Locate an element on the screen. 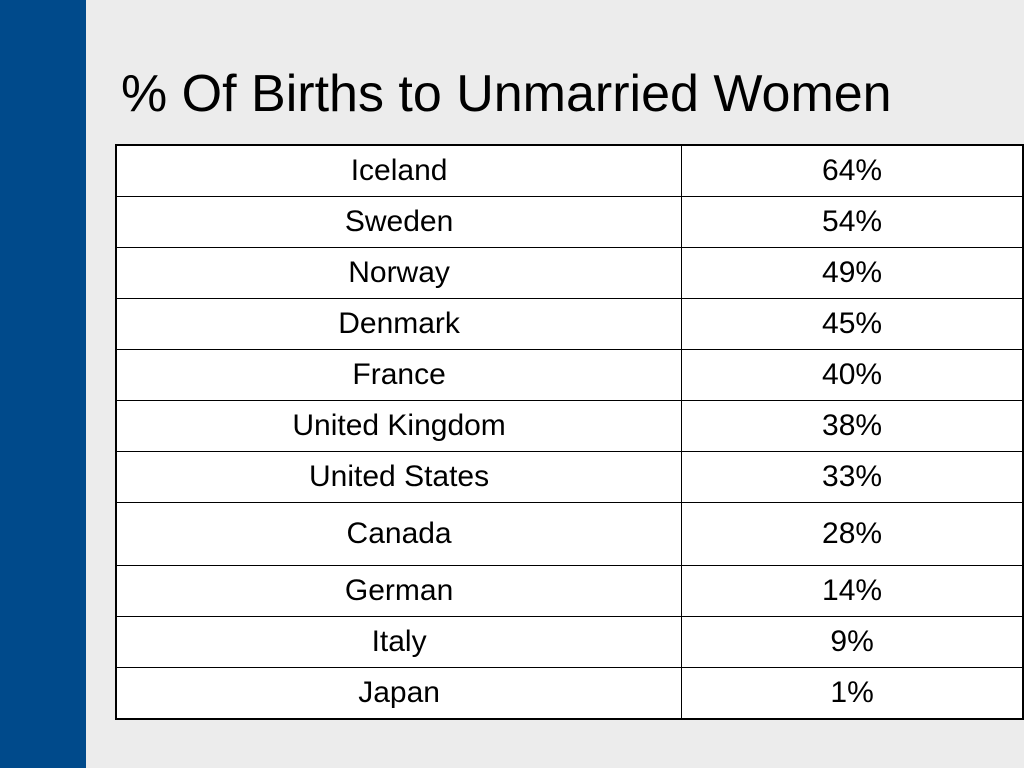 This screenshot has width=1024, height=768. percent-cell: 1% is located at coordinates (852, 693).